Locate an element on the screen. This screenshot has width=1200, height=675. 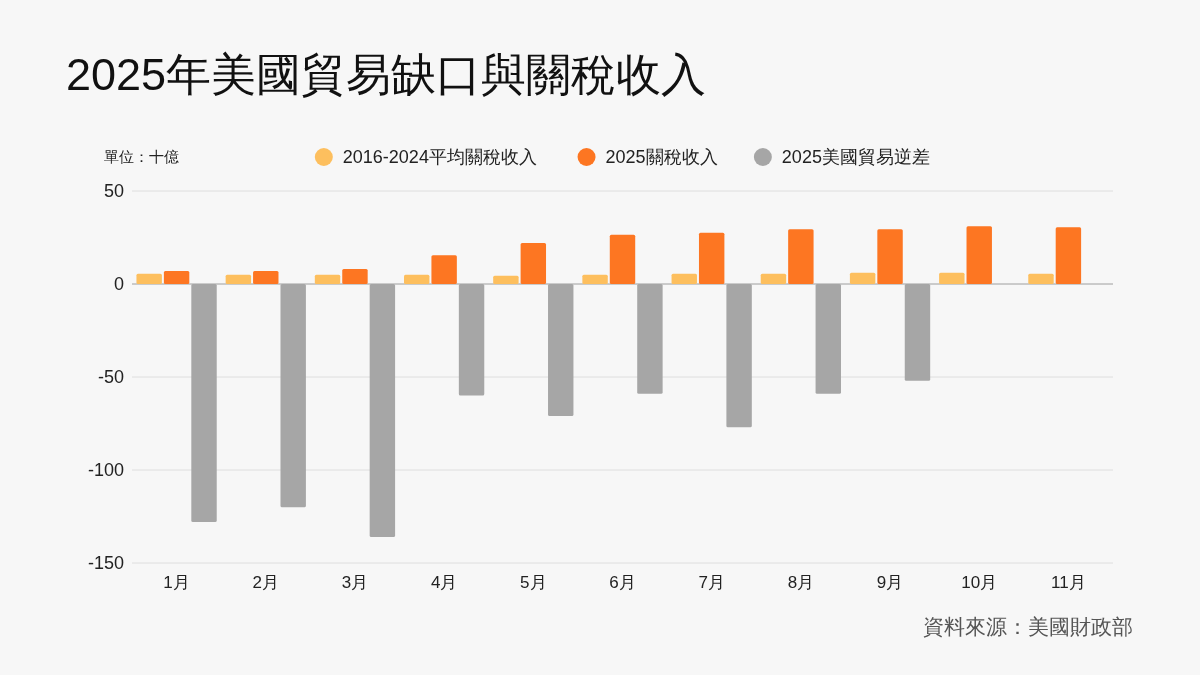
y-tick-label: -50 is located at coordinates (110, 377).